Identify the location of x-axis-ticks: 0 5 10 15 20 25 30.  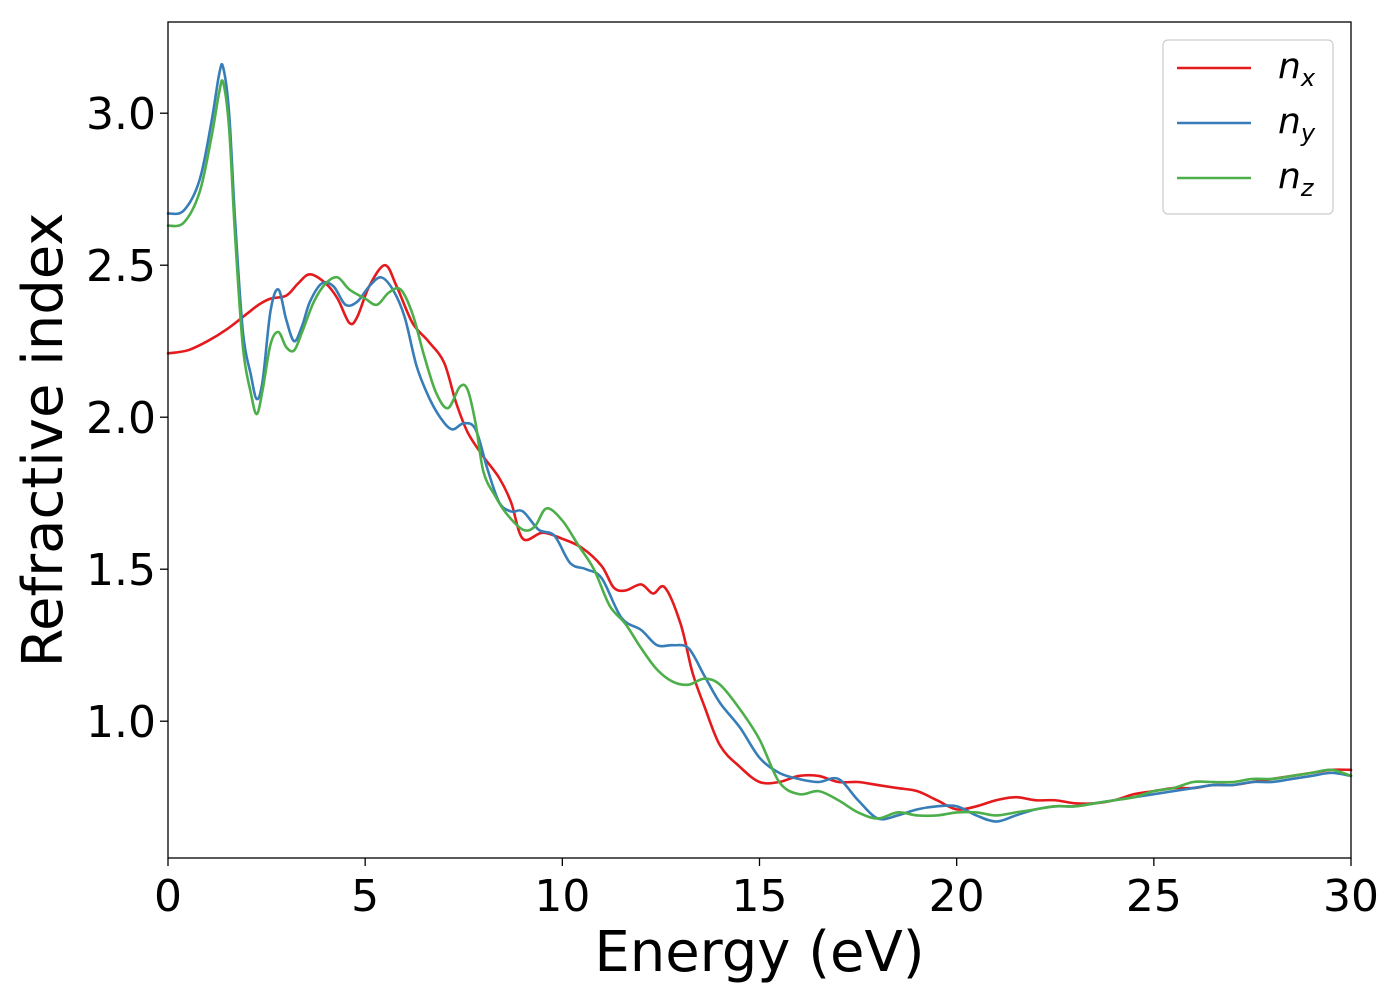
(766, 890).